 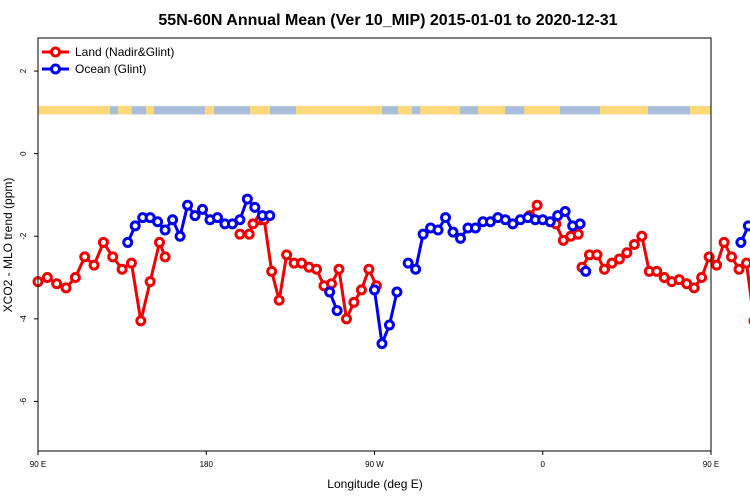 What do you see at coordinates (110, 69) in the screenshot?
I see `legend-ocean-label: Ocean (Glint)` at bounding box center [110, 69].